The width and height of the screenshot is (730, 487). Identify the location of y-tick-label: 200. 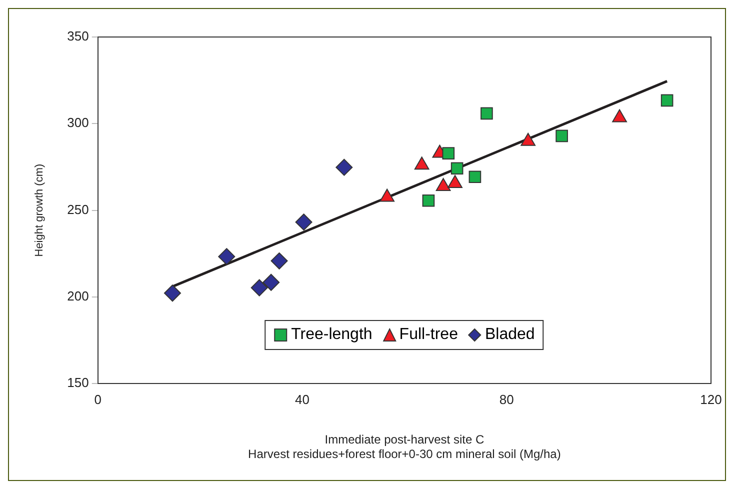
(78, 296).